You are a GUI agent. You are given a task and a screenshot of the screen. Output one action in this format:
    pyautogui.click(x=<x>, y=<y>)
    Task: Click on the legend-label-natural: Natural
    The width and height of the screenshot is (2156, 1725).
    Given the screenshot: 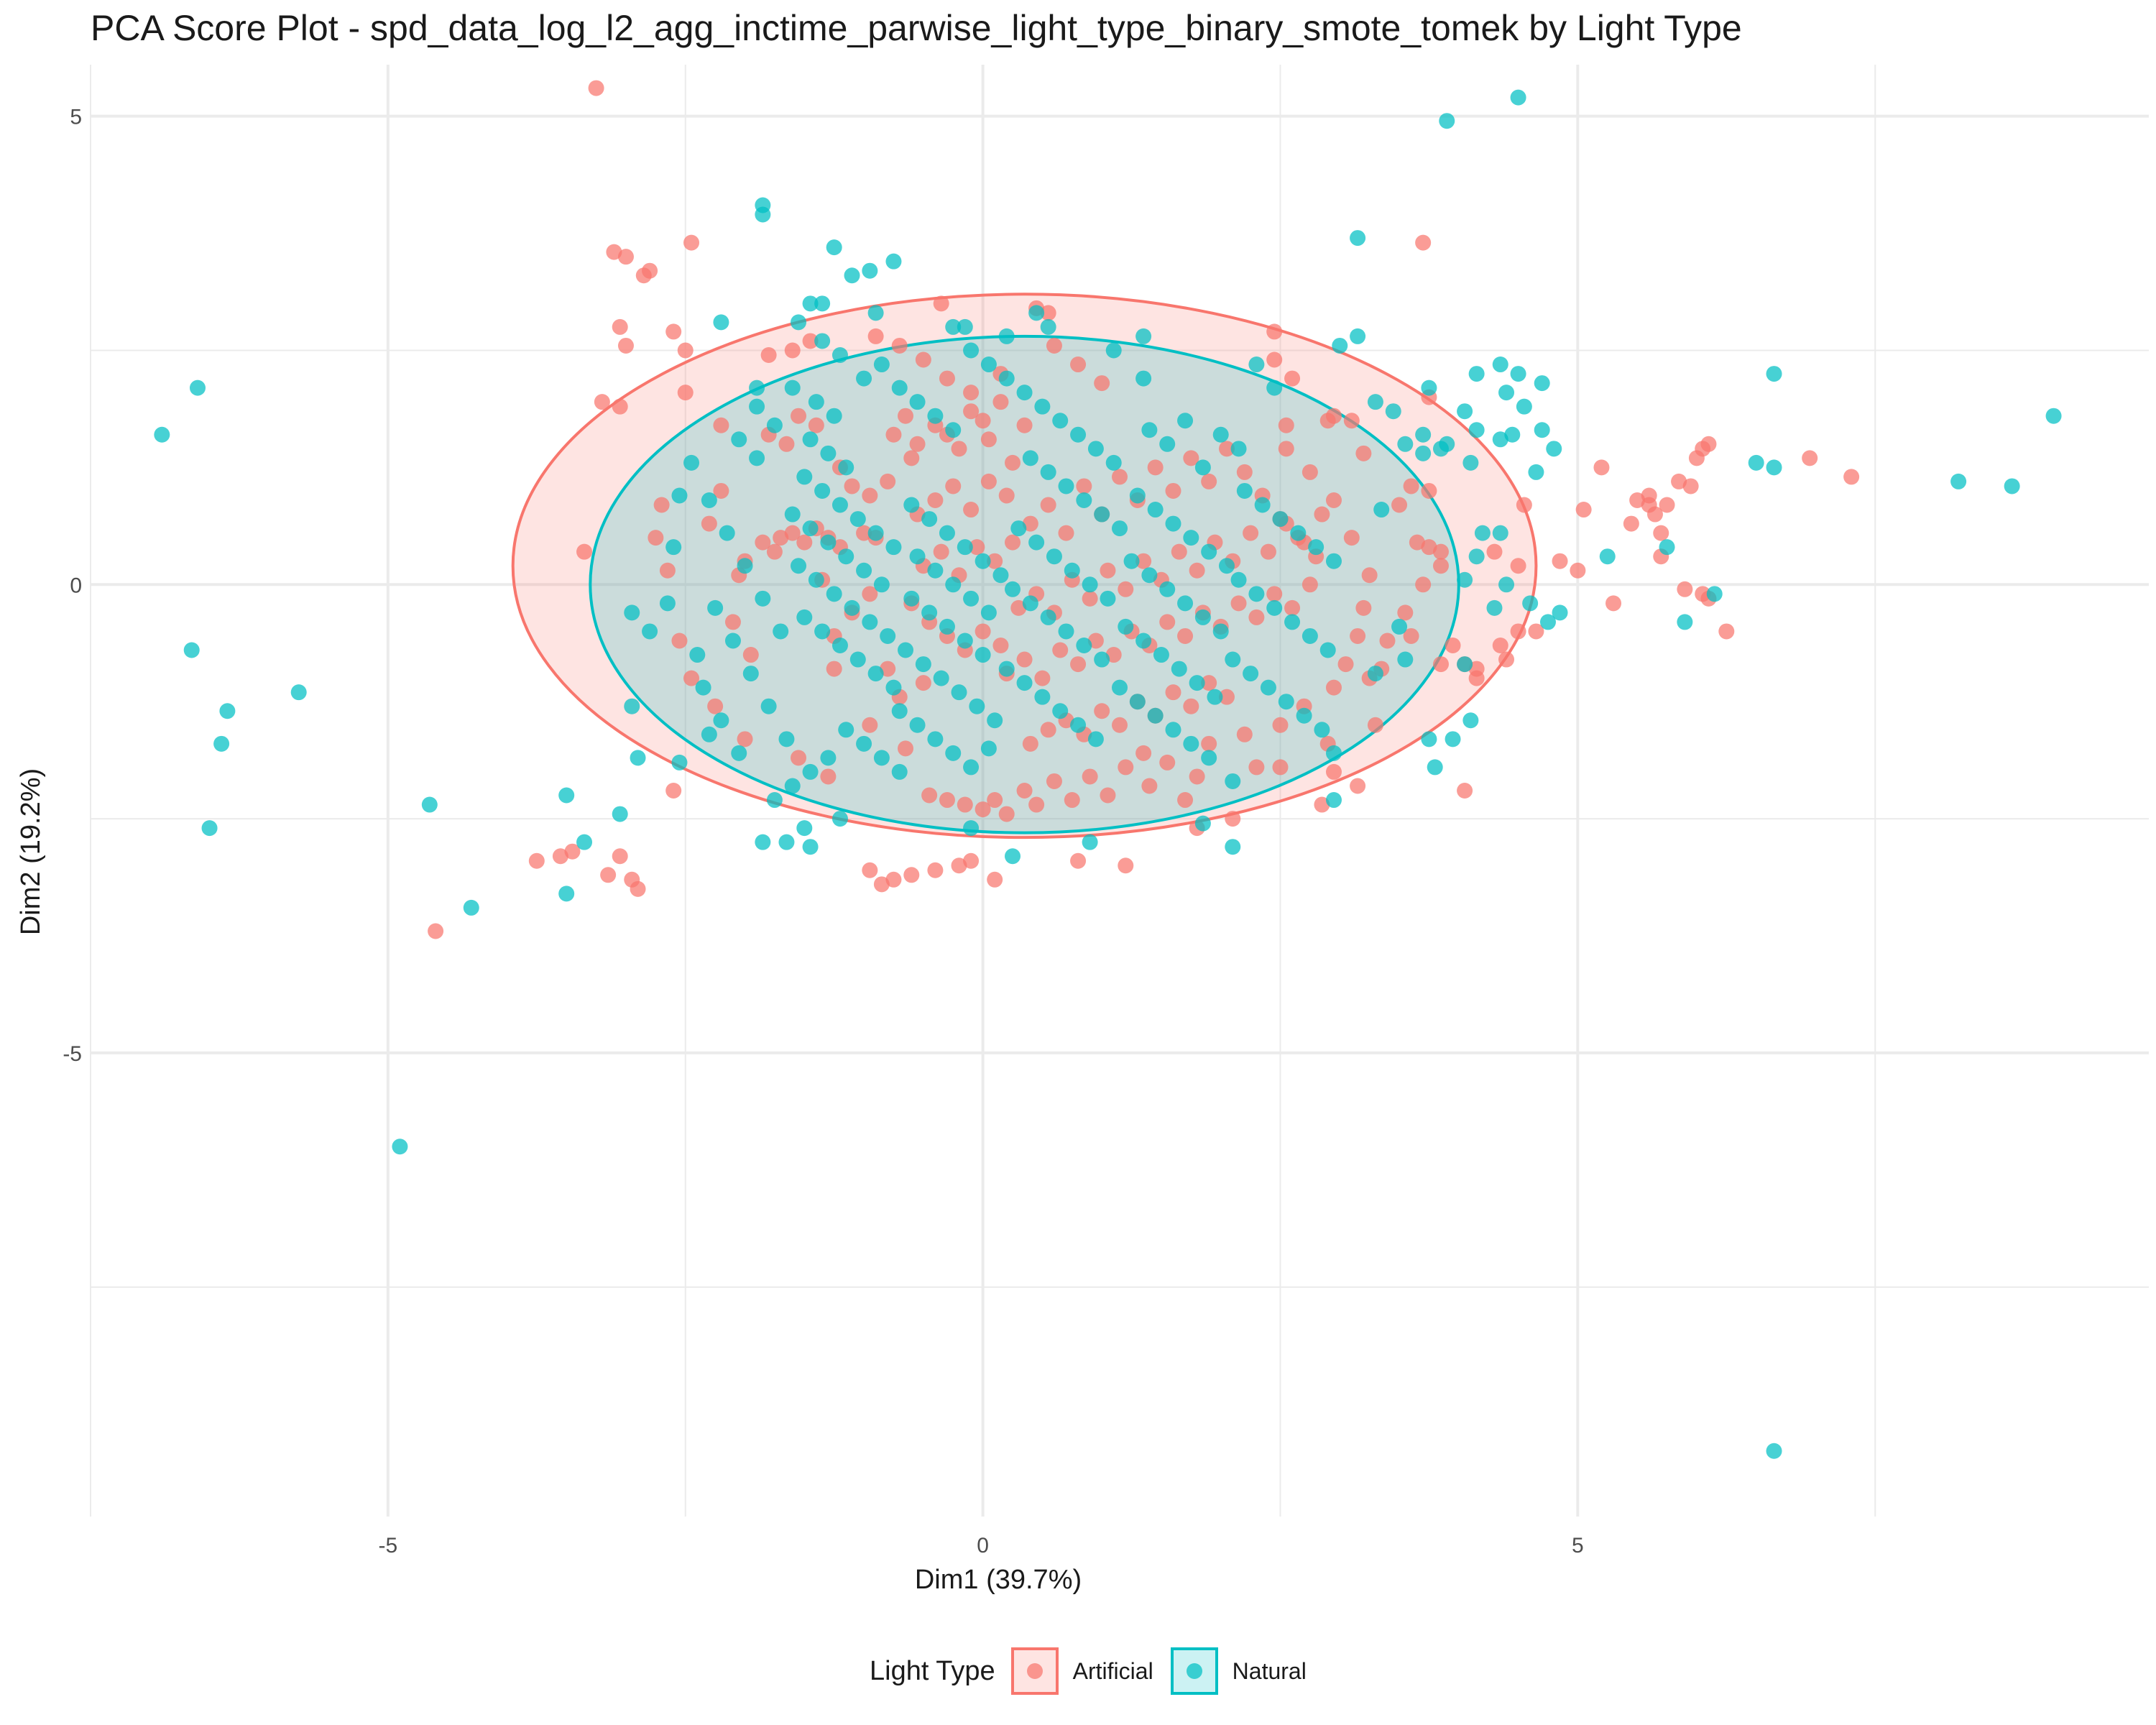 What is the action you would take?
    pyautogui.click(x=1269, y=1670)
    